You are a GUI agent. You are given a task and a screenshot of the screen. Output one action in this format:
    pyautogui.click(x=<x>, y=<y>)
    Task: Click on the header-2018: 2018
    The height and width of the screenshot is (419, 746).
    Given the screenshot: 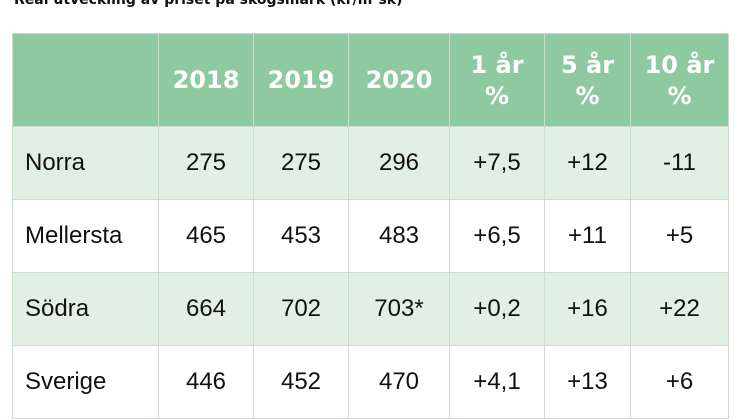 What is the action you would take?
    pyautogui.click(x=206, y=80)
    